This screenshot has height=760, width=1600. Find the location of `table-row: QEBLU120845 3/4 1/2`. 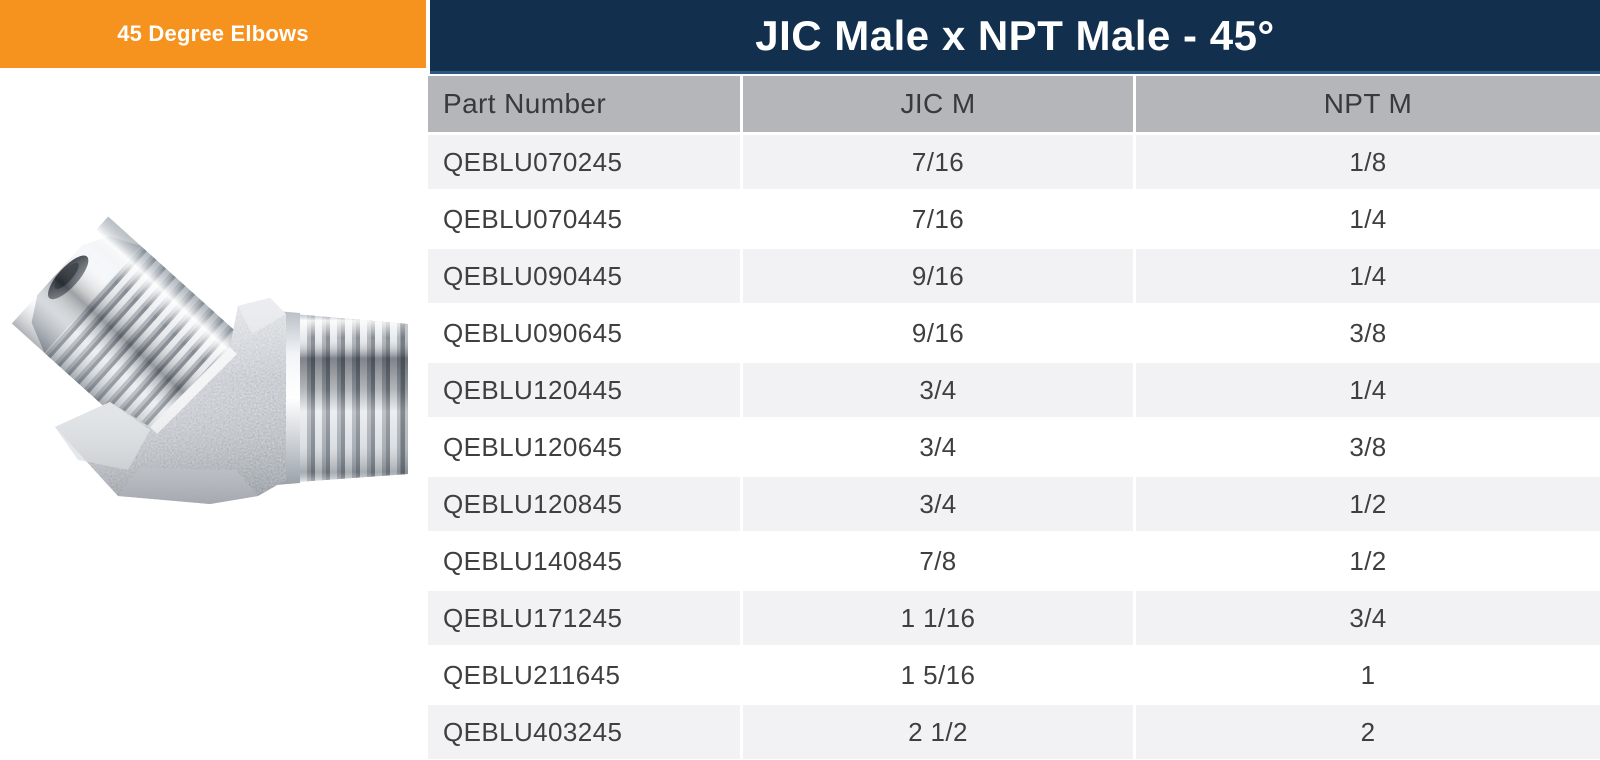

table-row: QEBLU120845 3/4 1/2 is located at coordinates (1014, 504).